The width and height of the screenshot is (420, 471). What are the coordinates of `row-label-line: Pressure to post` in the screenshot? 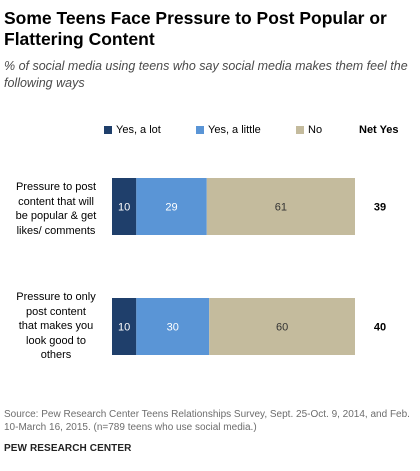 It's located at (56, 187).